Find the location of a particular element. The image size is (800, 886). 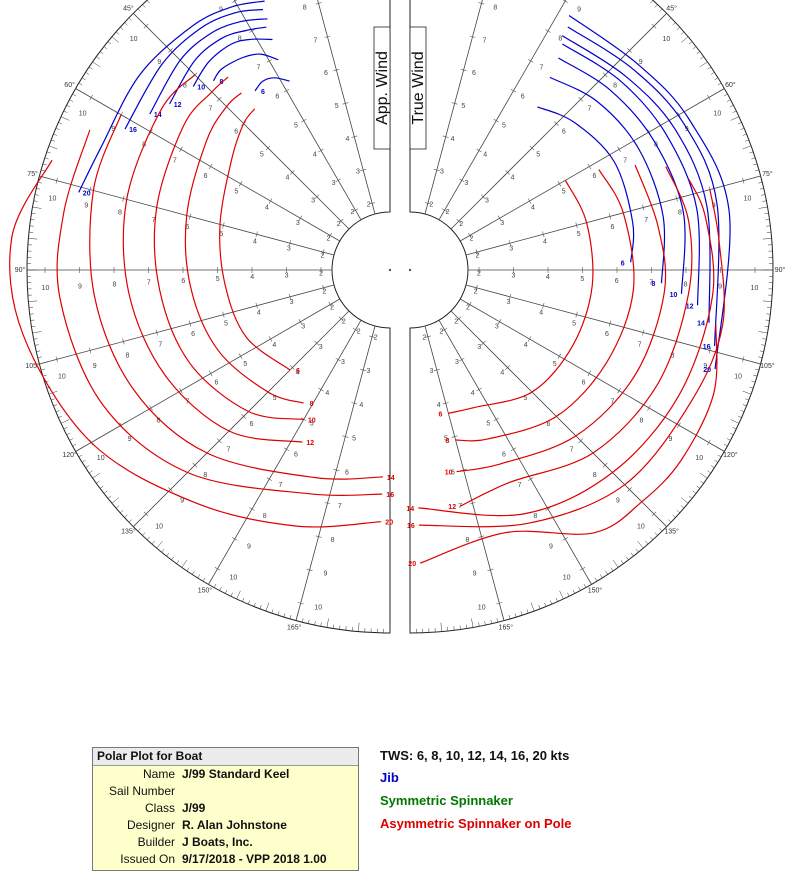

legend-tws: TWS: 6, 8, 10, 12, 14, 16, 20 kts is located at coordinates (475, 755).